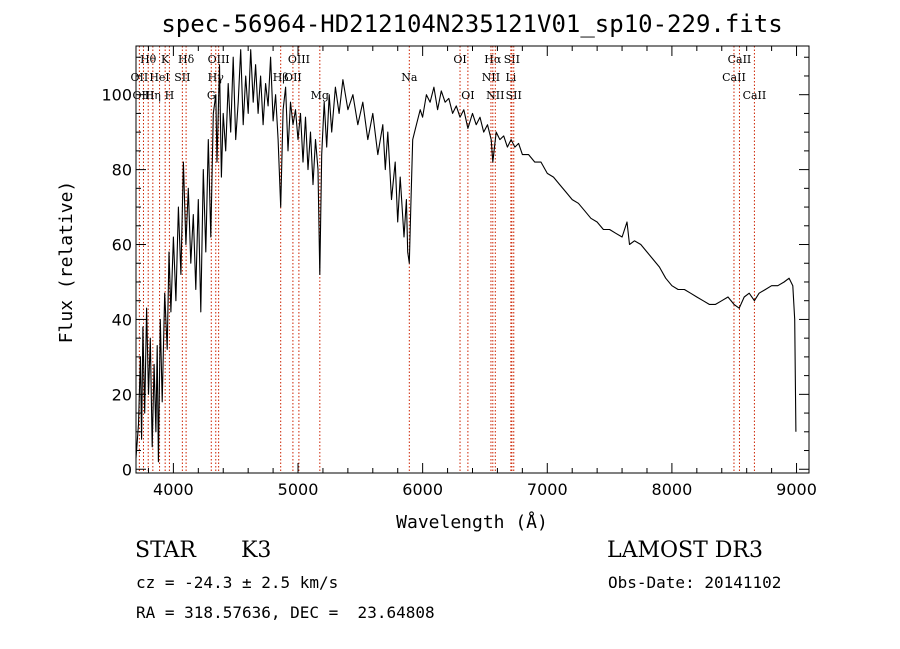 This screenshot has width=900, height=649. I want to click on x-tick-label: 6000, so click(422, 489).